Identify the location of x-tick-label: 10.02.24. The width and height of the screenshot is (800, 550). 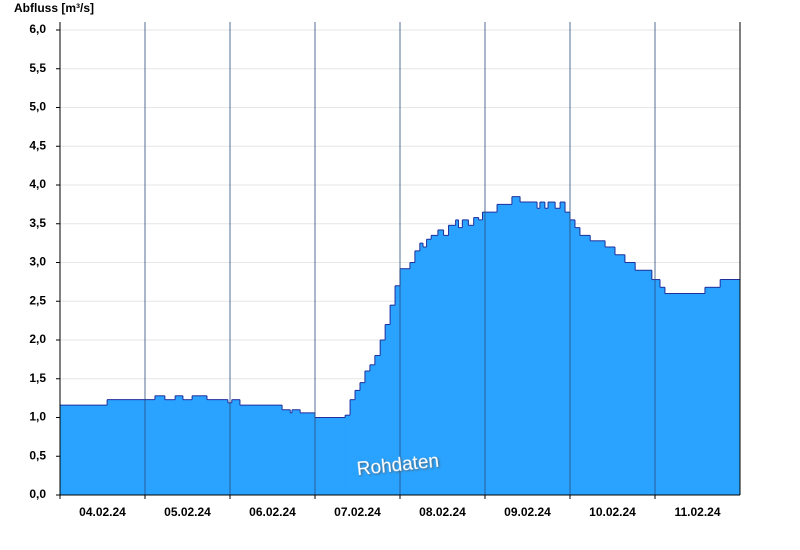
(612, 512).